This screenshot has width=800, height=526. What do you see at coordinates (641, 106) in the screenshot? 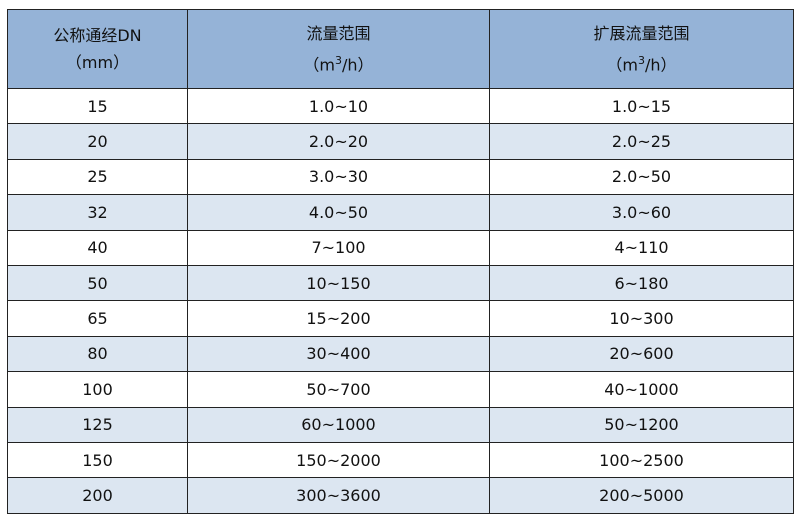
I see `extended-flow-range-cell: 1.0~15` at bounding box center [641, 106].